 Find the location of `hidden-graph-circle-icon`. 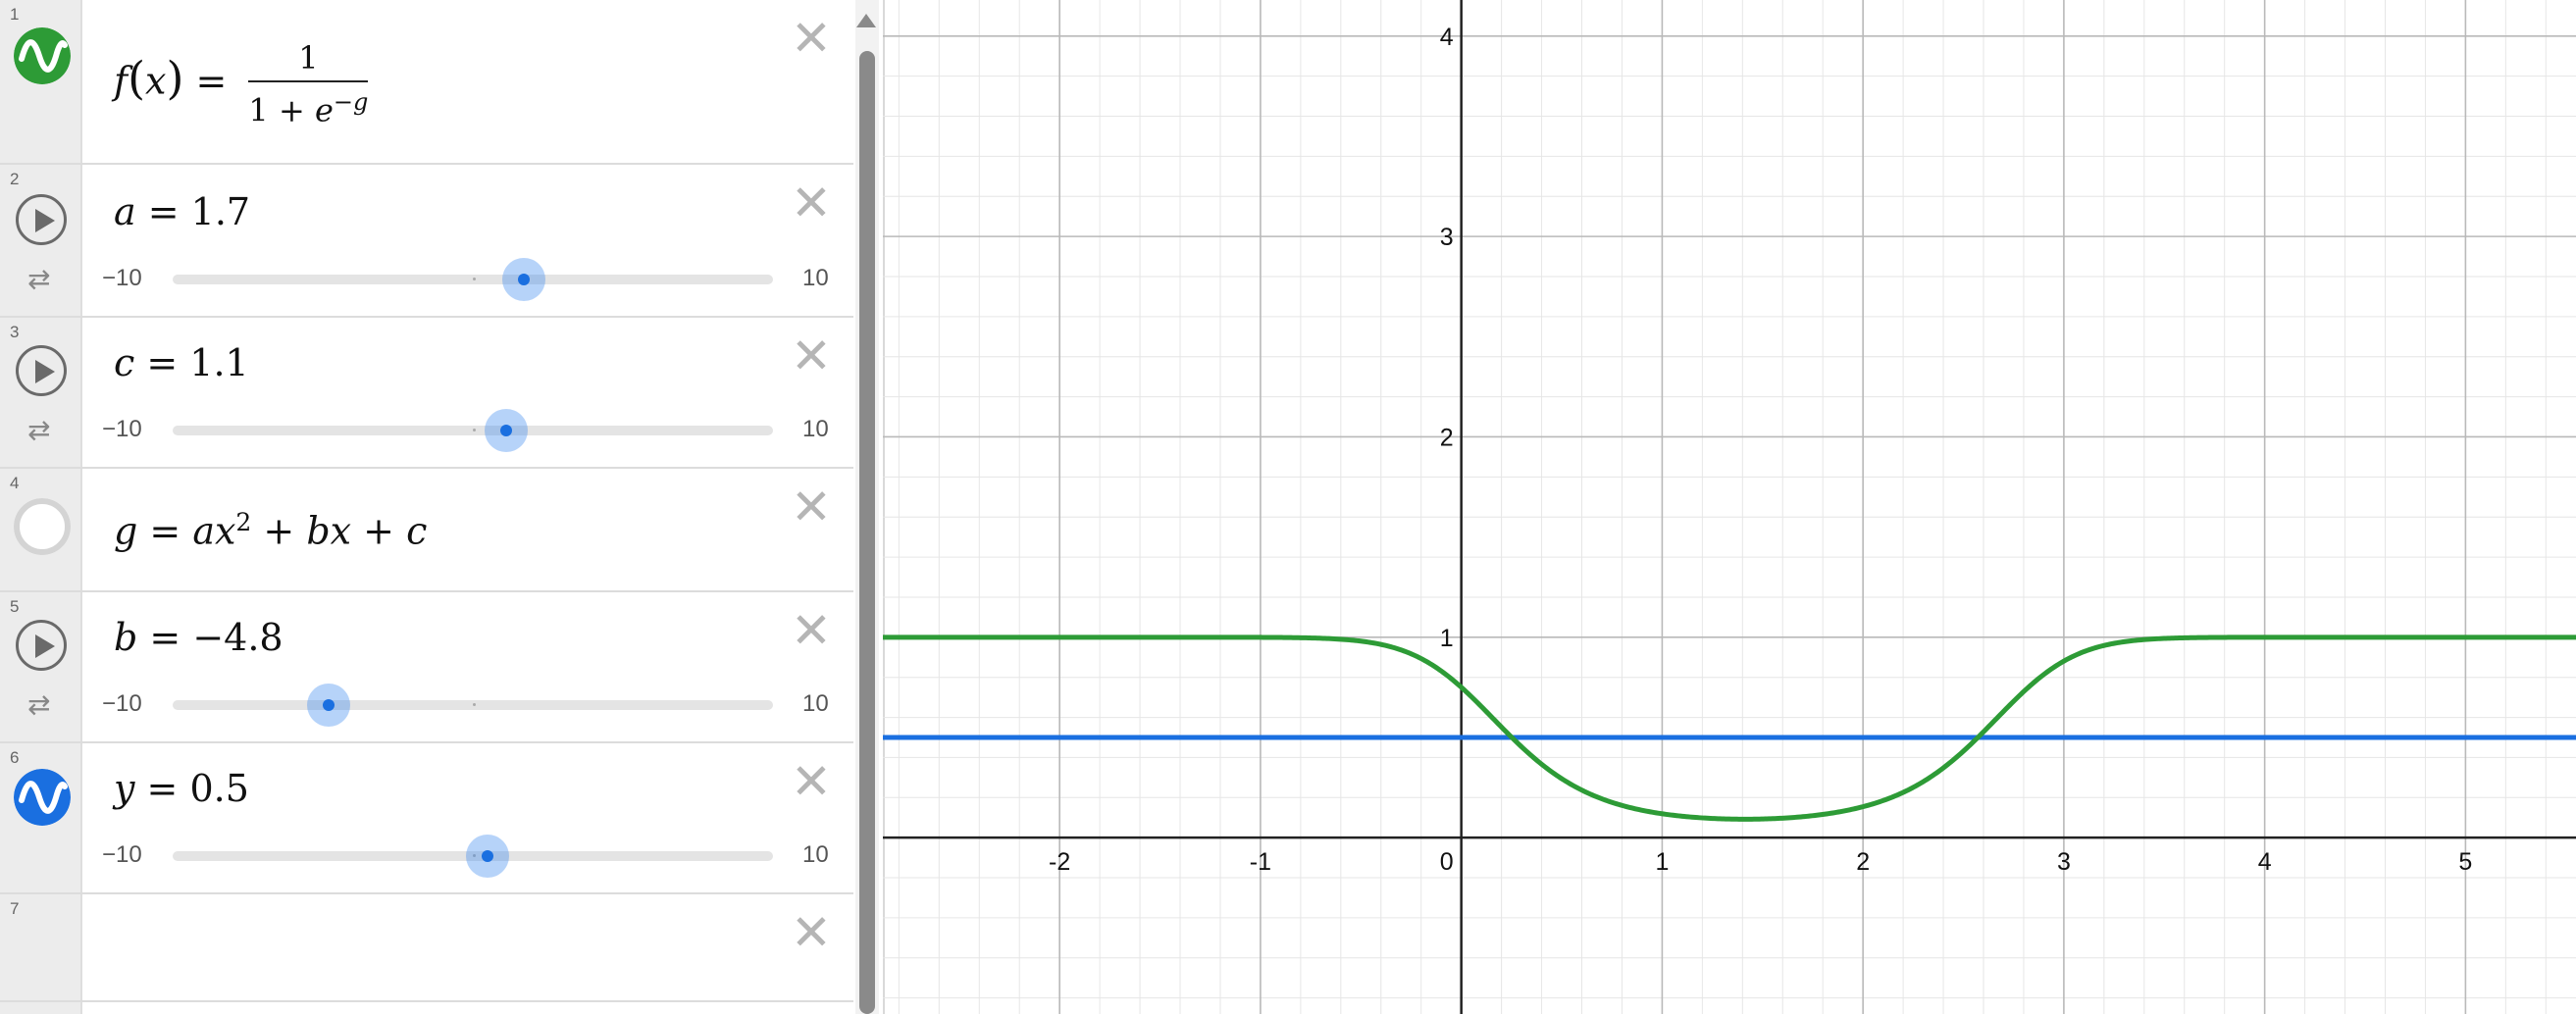

hidden-graph-circle-icon is located at coordinates (42, 527).